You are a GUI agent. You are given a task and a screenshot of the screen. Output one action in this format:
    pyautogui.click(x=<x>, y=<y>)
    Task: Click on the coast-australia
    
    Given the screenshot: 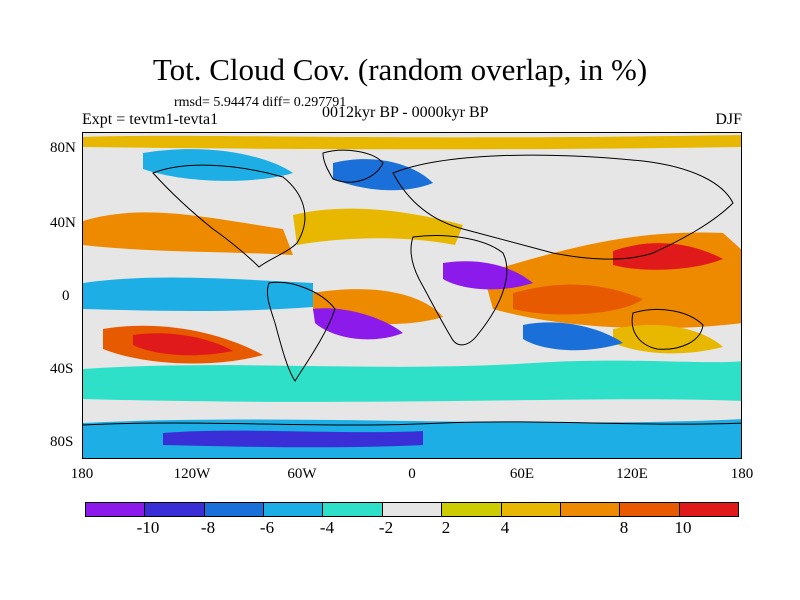 What is the action you would take?
    pyautogui.click(x=667, y=329)
    